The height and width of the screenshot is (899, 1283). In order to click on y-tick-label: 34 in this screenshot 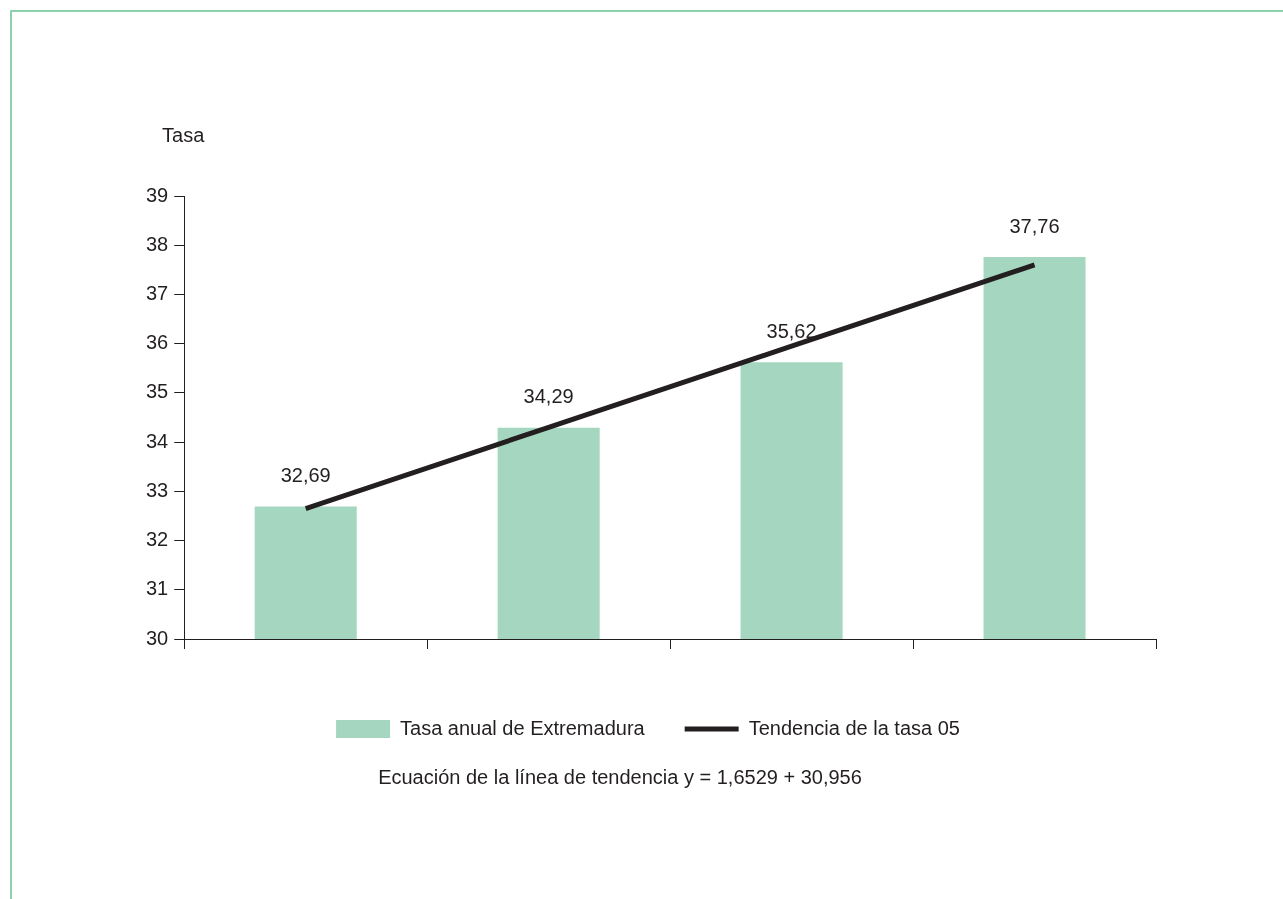, I will do `click(157, 440)`.